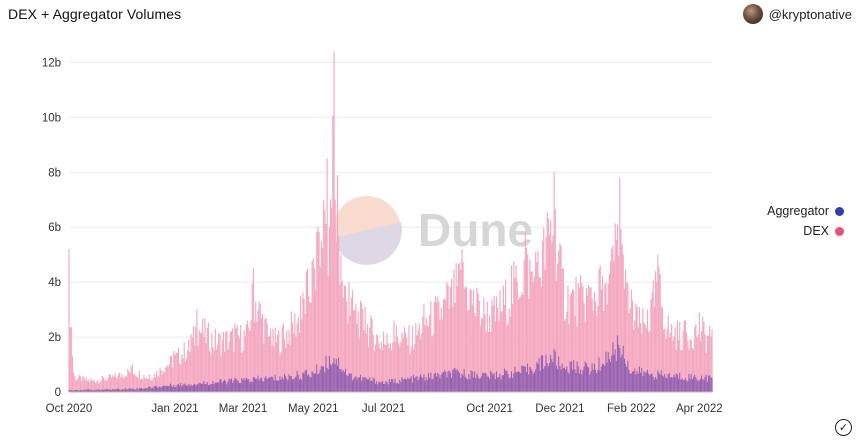 The height and width of the screenshot is (443, 860). I want to click on watermark-text: Dune, so click(475, 230).